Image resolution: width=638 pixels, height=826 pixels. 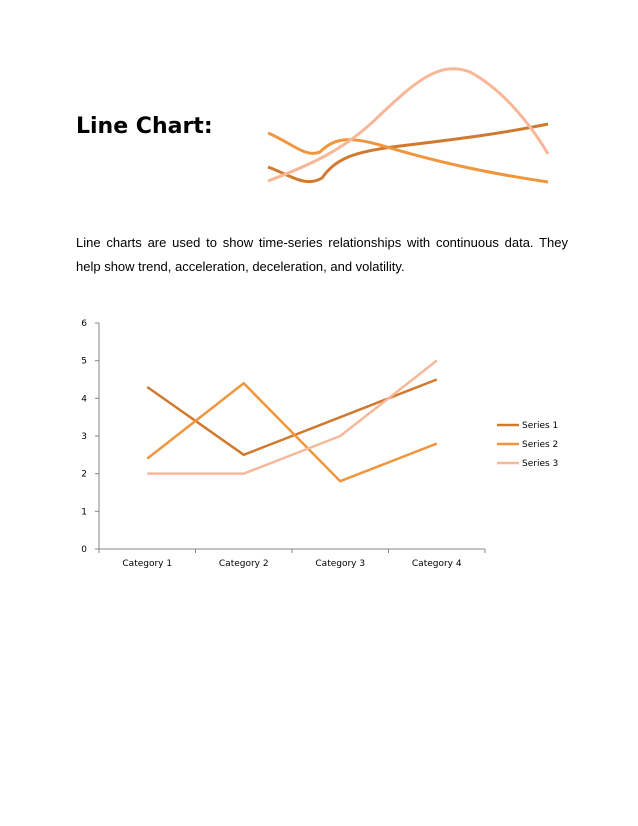 I want to click on x-tick-label: Category 3, so click(x=340, y=564).